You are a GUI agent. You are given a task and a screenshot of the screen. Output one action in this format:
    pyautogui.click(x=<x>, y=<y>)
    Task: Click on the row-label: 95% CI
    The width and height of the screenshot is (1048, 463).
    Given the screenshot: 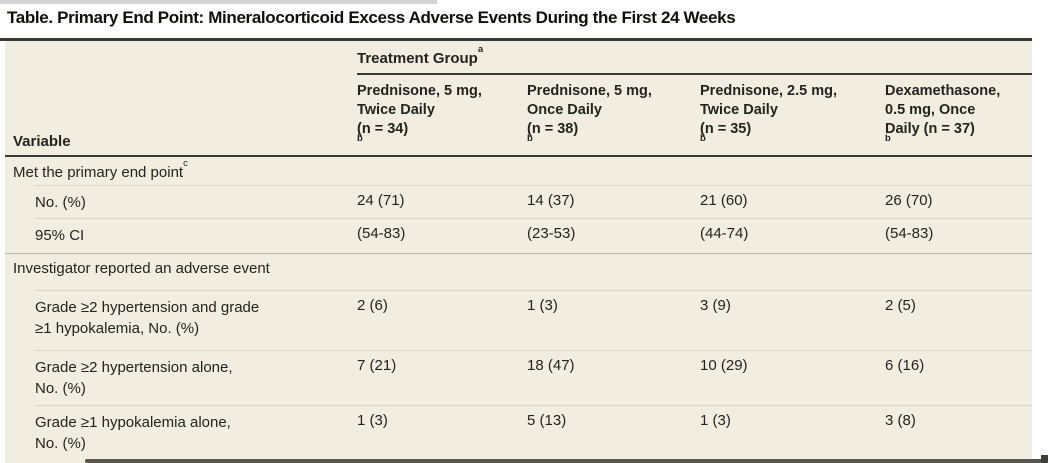 What is the action you would take?
    pyautogui.click(x=60, y=235)
    